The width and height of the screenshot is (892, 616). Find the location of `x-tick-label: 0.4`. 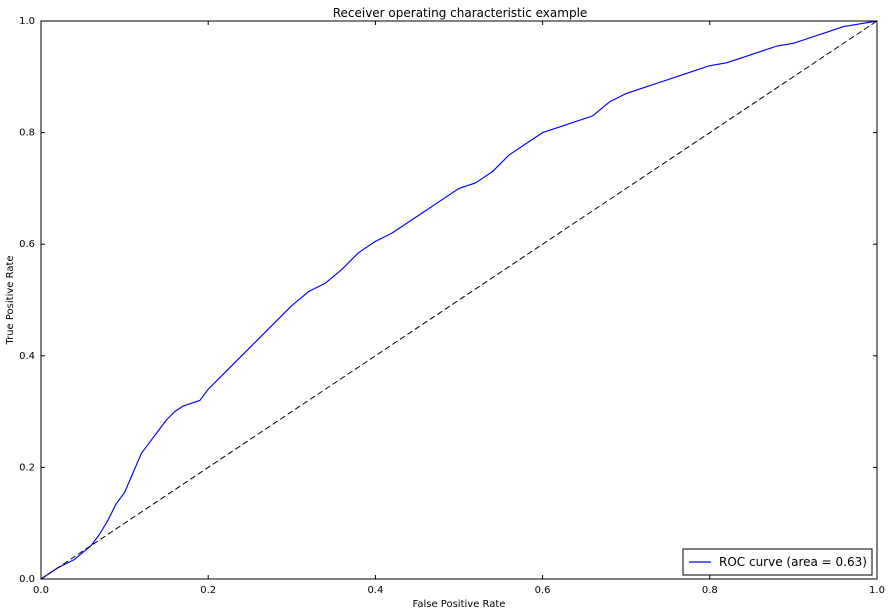

x-tick-label: 0.4 is located at coordinates (375, 590).